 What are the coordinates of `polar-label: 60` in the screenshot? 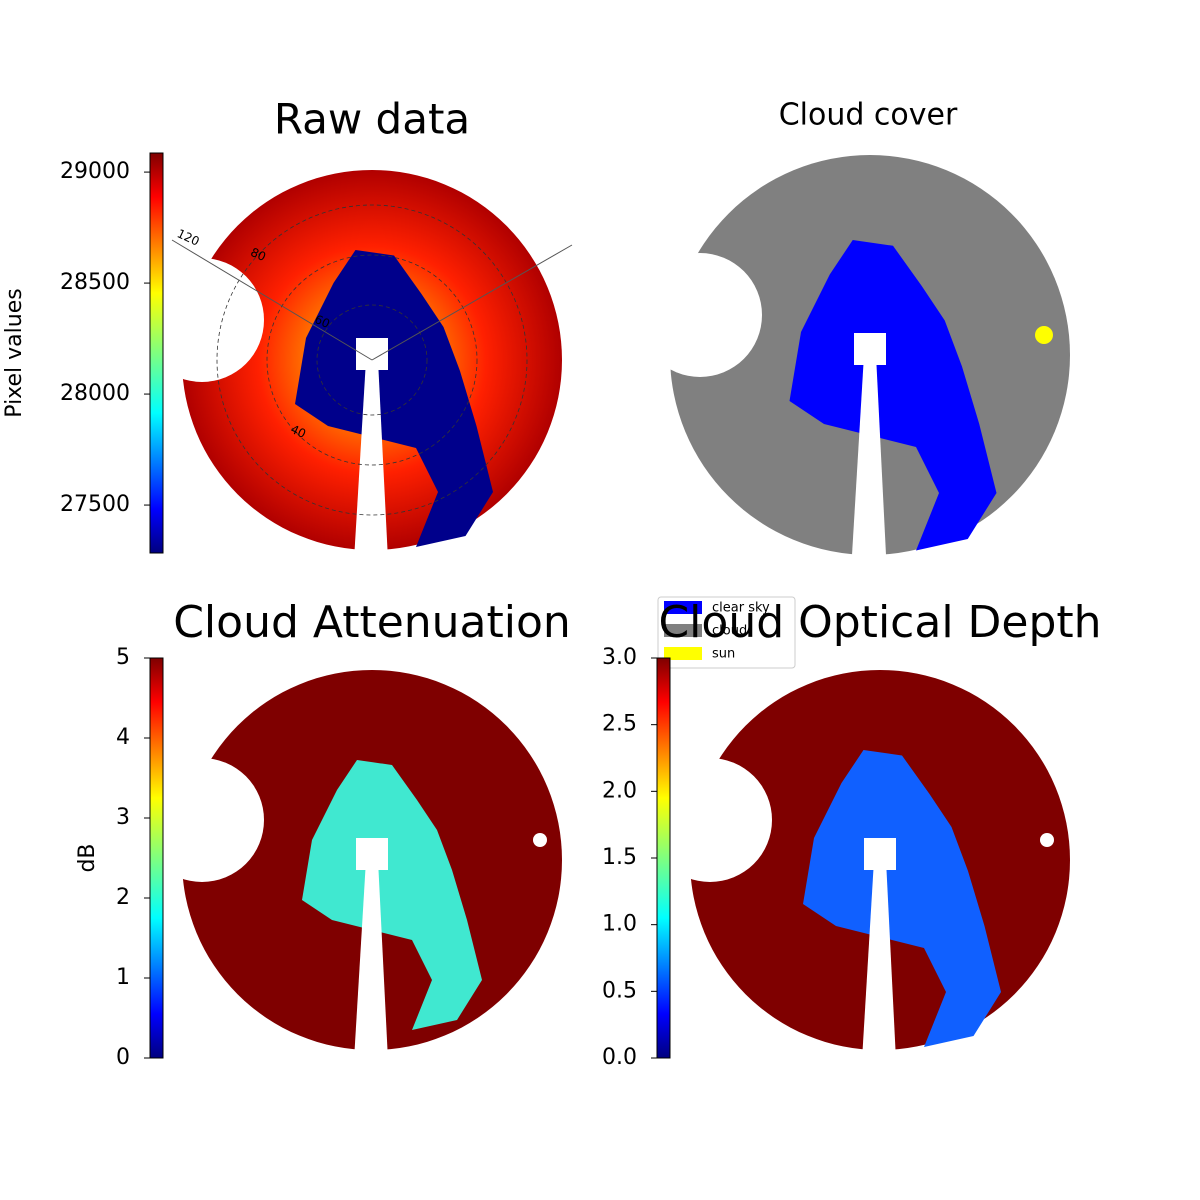 It's located at (322, 321).